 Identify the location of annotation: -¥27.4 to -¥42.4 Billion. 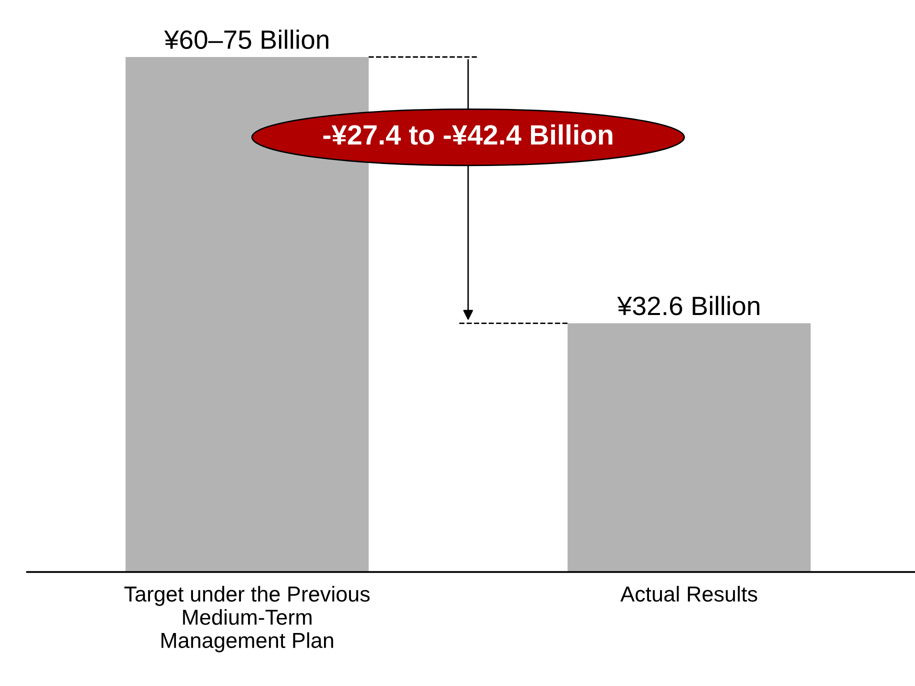
(467, 134).